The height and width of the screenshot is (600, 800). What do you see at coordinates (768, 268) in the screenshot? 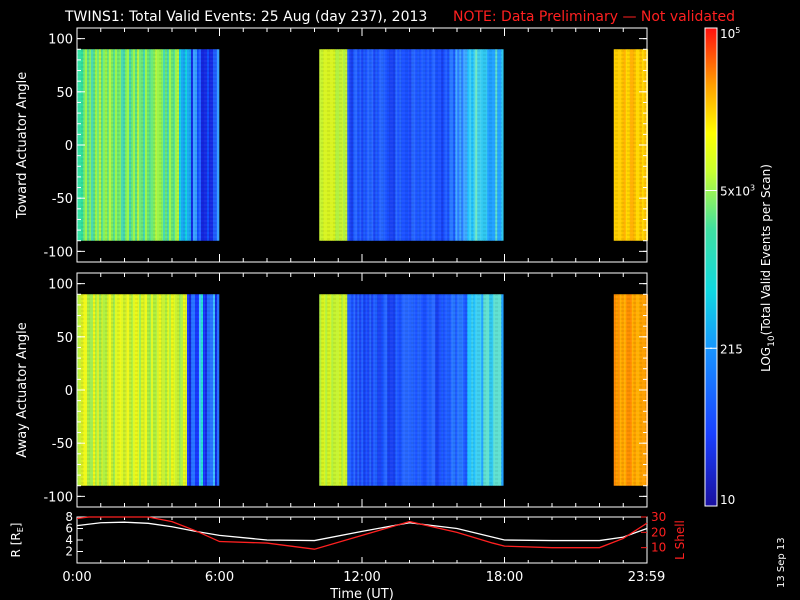
I see `colorbar-label: LOG10(Total Valid Events per Scan)` at bounding box center [768, 268].